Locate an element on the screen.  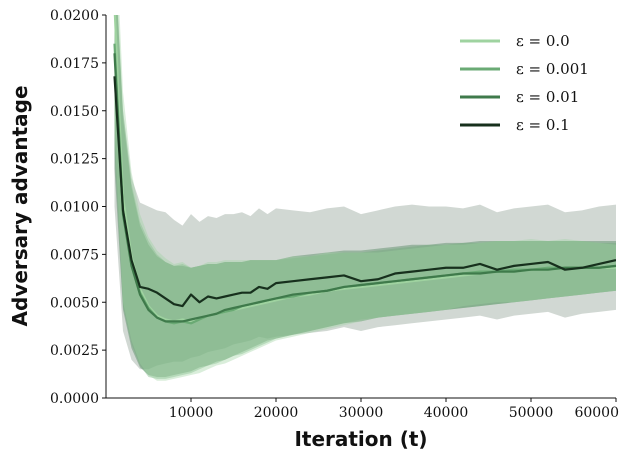
y-tick-label: 0.0075 is located at coordinates (74, 255).